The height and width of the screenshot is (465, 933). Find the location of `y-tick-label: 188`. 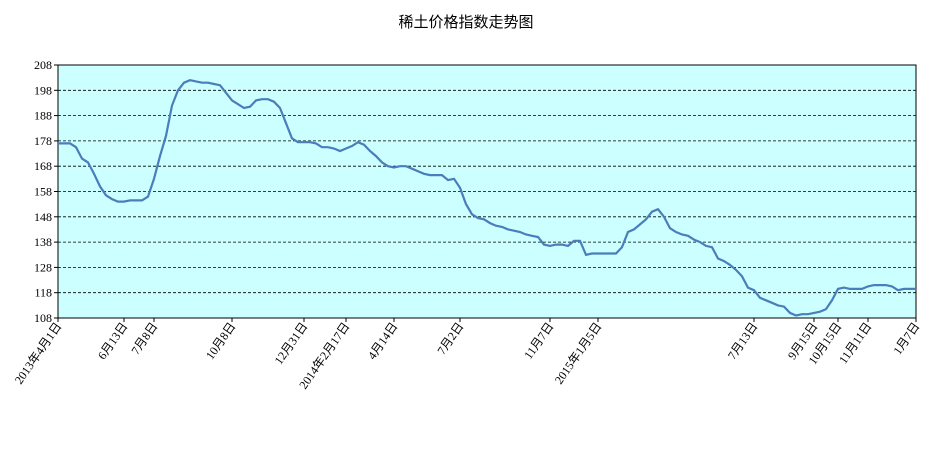

y-tick-label: 188 is located at coordinates (43, 116).